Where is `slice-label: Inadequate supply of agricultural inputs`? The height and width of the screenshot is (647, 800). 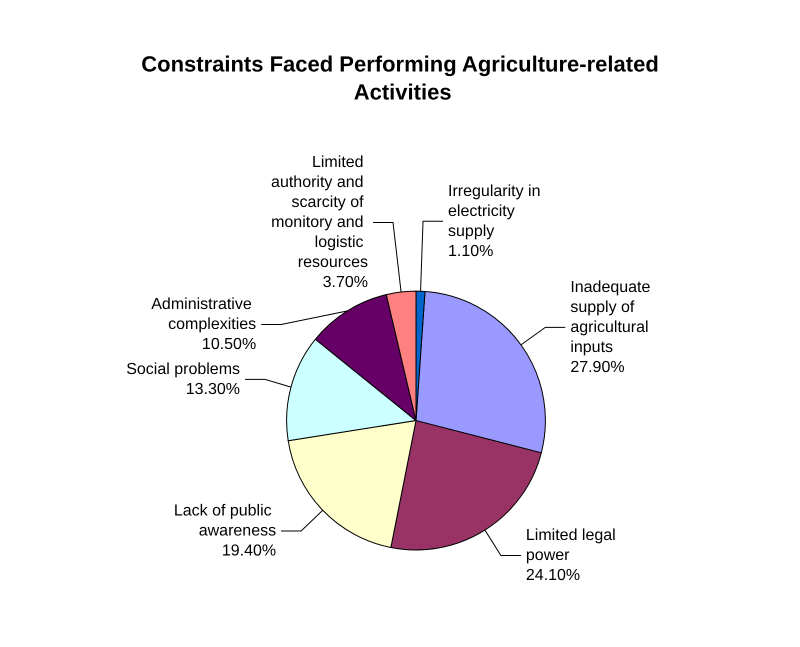
slice-label: Inadequate supply of agricultural inputs is located at coordinates (612, 317).